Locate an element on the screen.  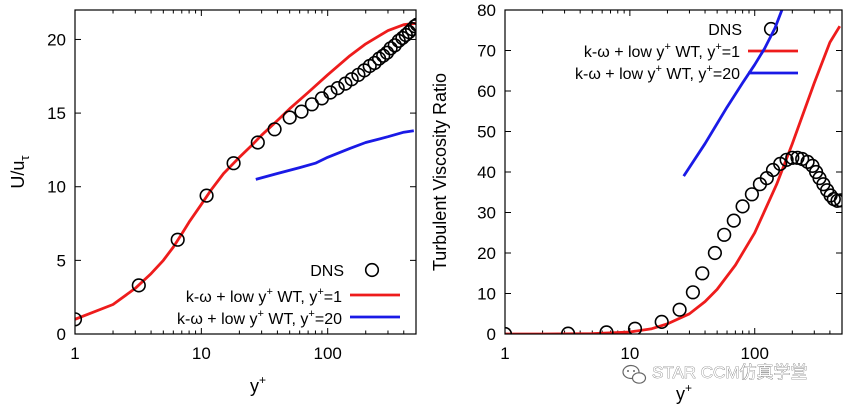
y-tick-label: 80 is located at coordinates (486, 10).